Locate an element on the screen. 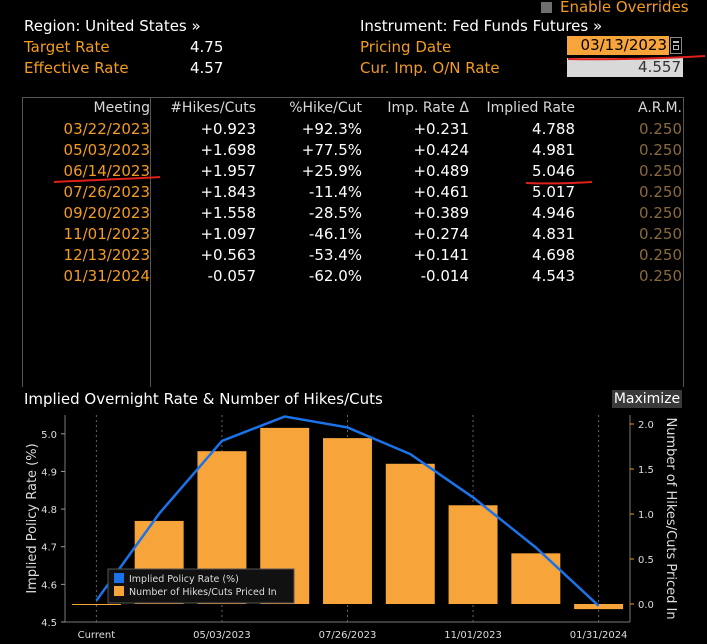 The image size is (707, 644). col-header-pct: %Hike/Cut is located at coordinates (325, 108).